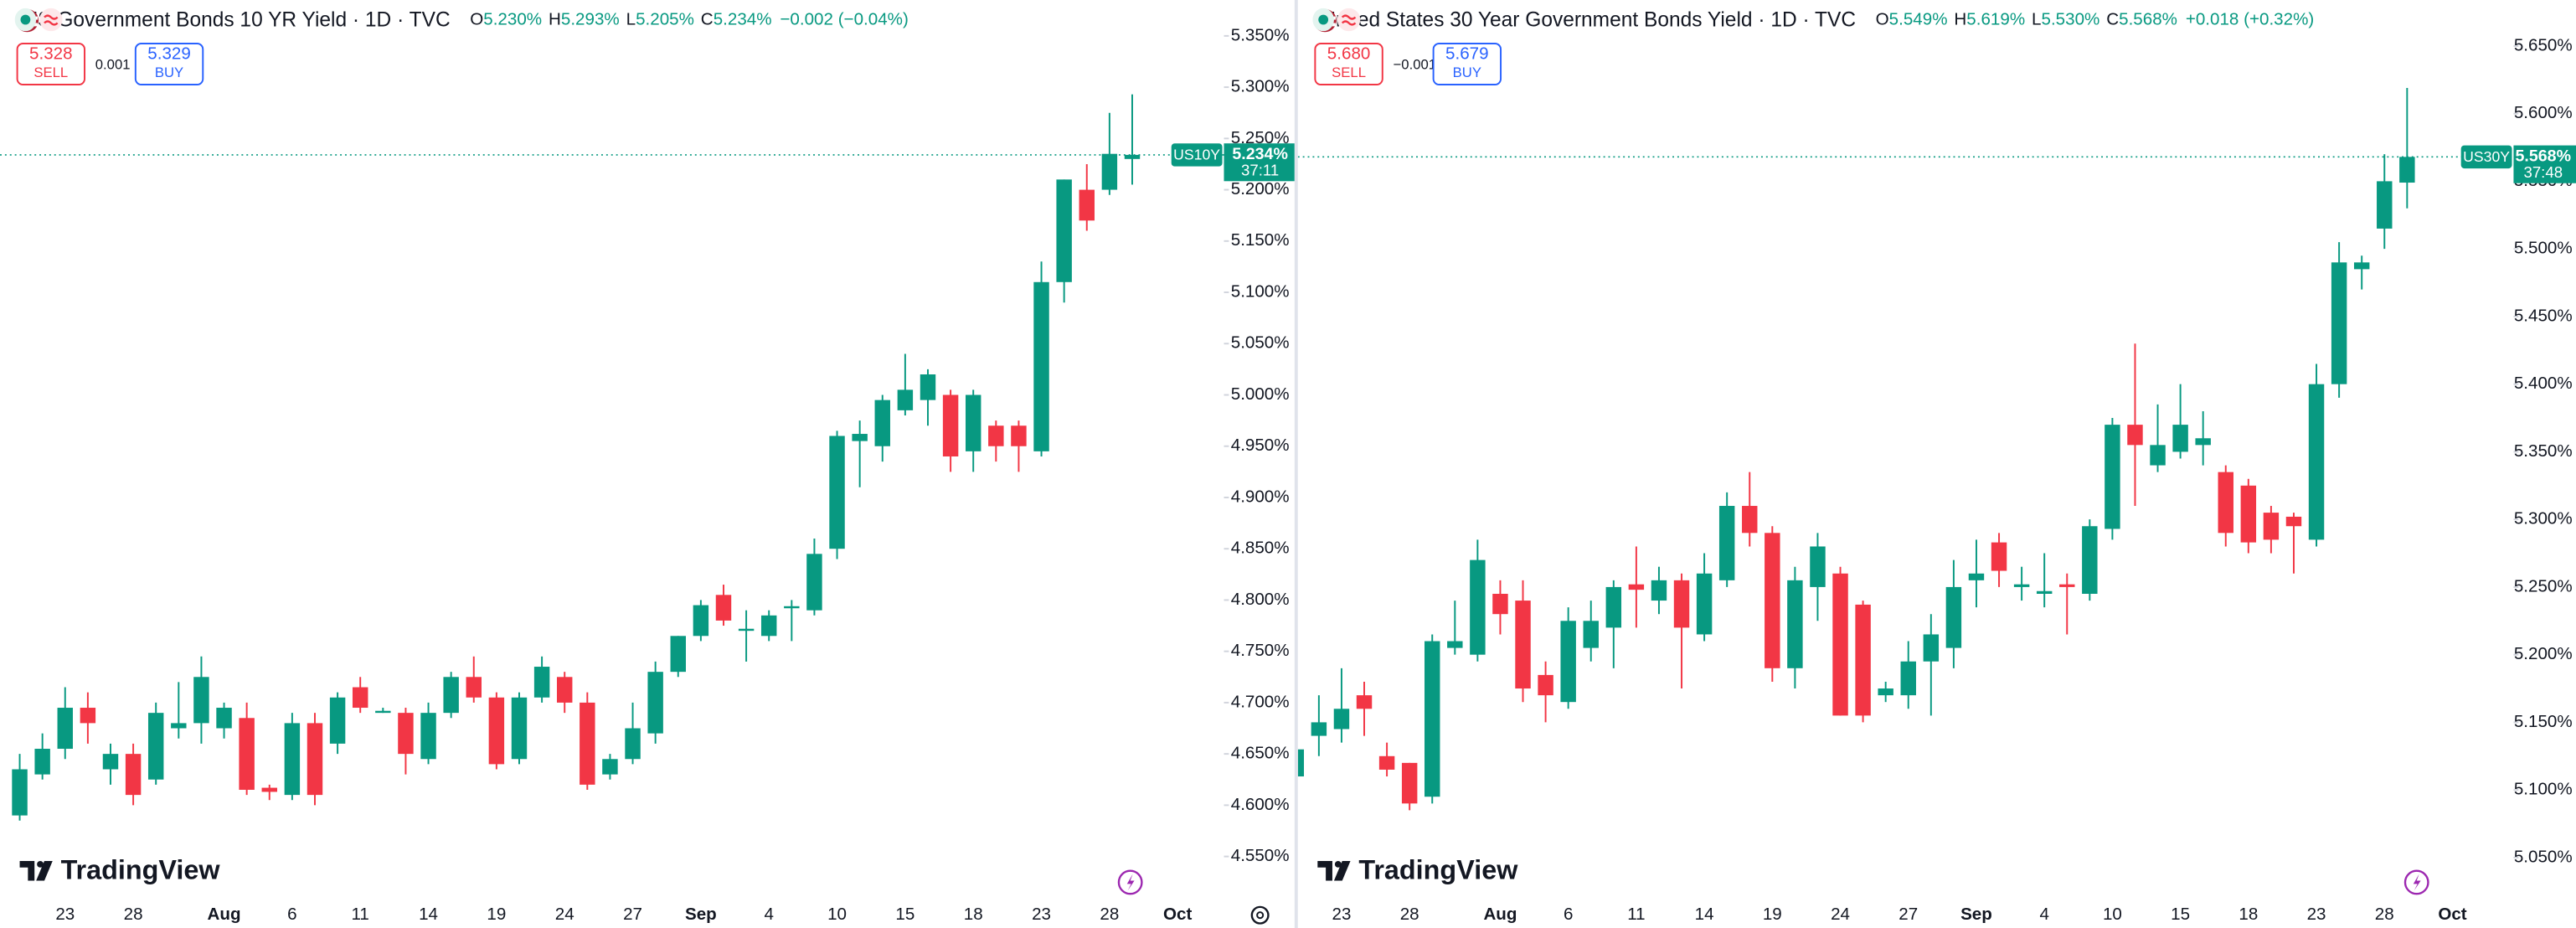 The width and height of the screenshot is (2576, 928). What do you see at coordinates (1197, 155) in the screenshot?
I see `symbol-tag` at bounding box center [1197, 155].